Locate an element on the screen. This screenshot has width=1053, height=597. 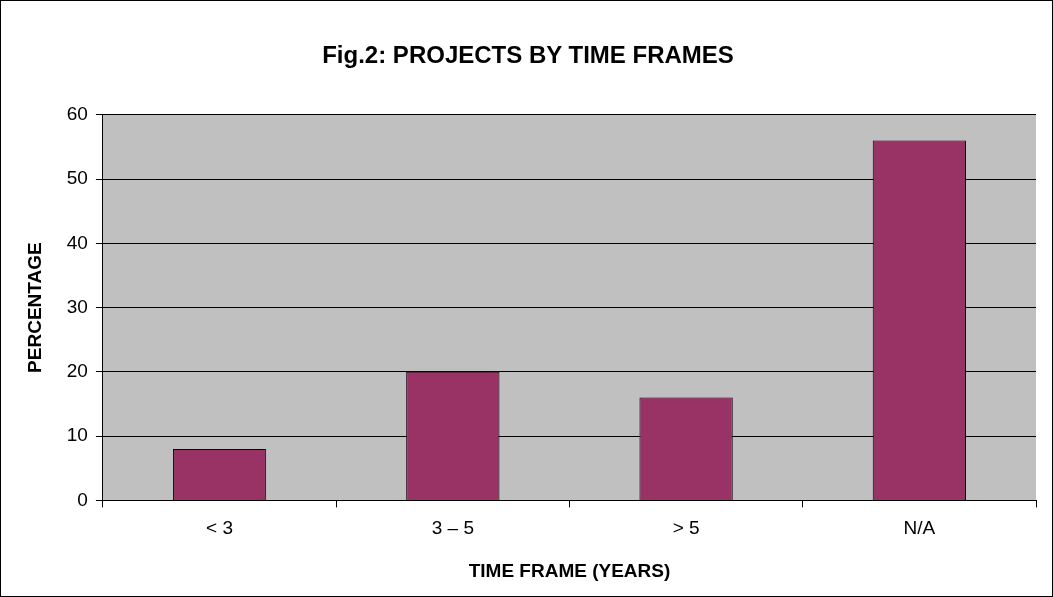
y-tick-label: 40 is located at coordinates (77, 242).